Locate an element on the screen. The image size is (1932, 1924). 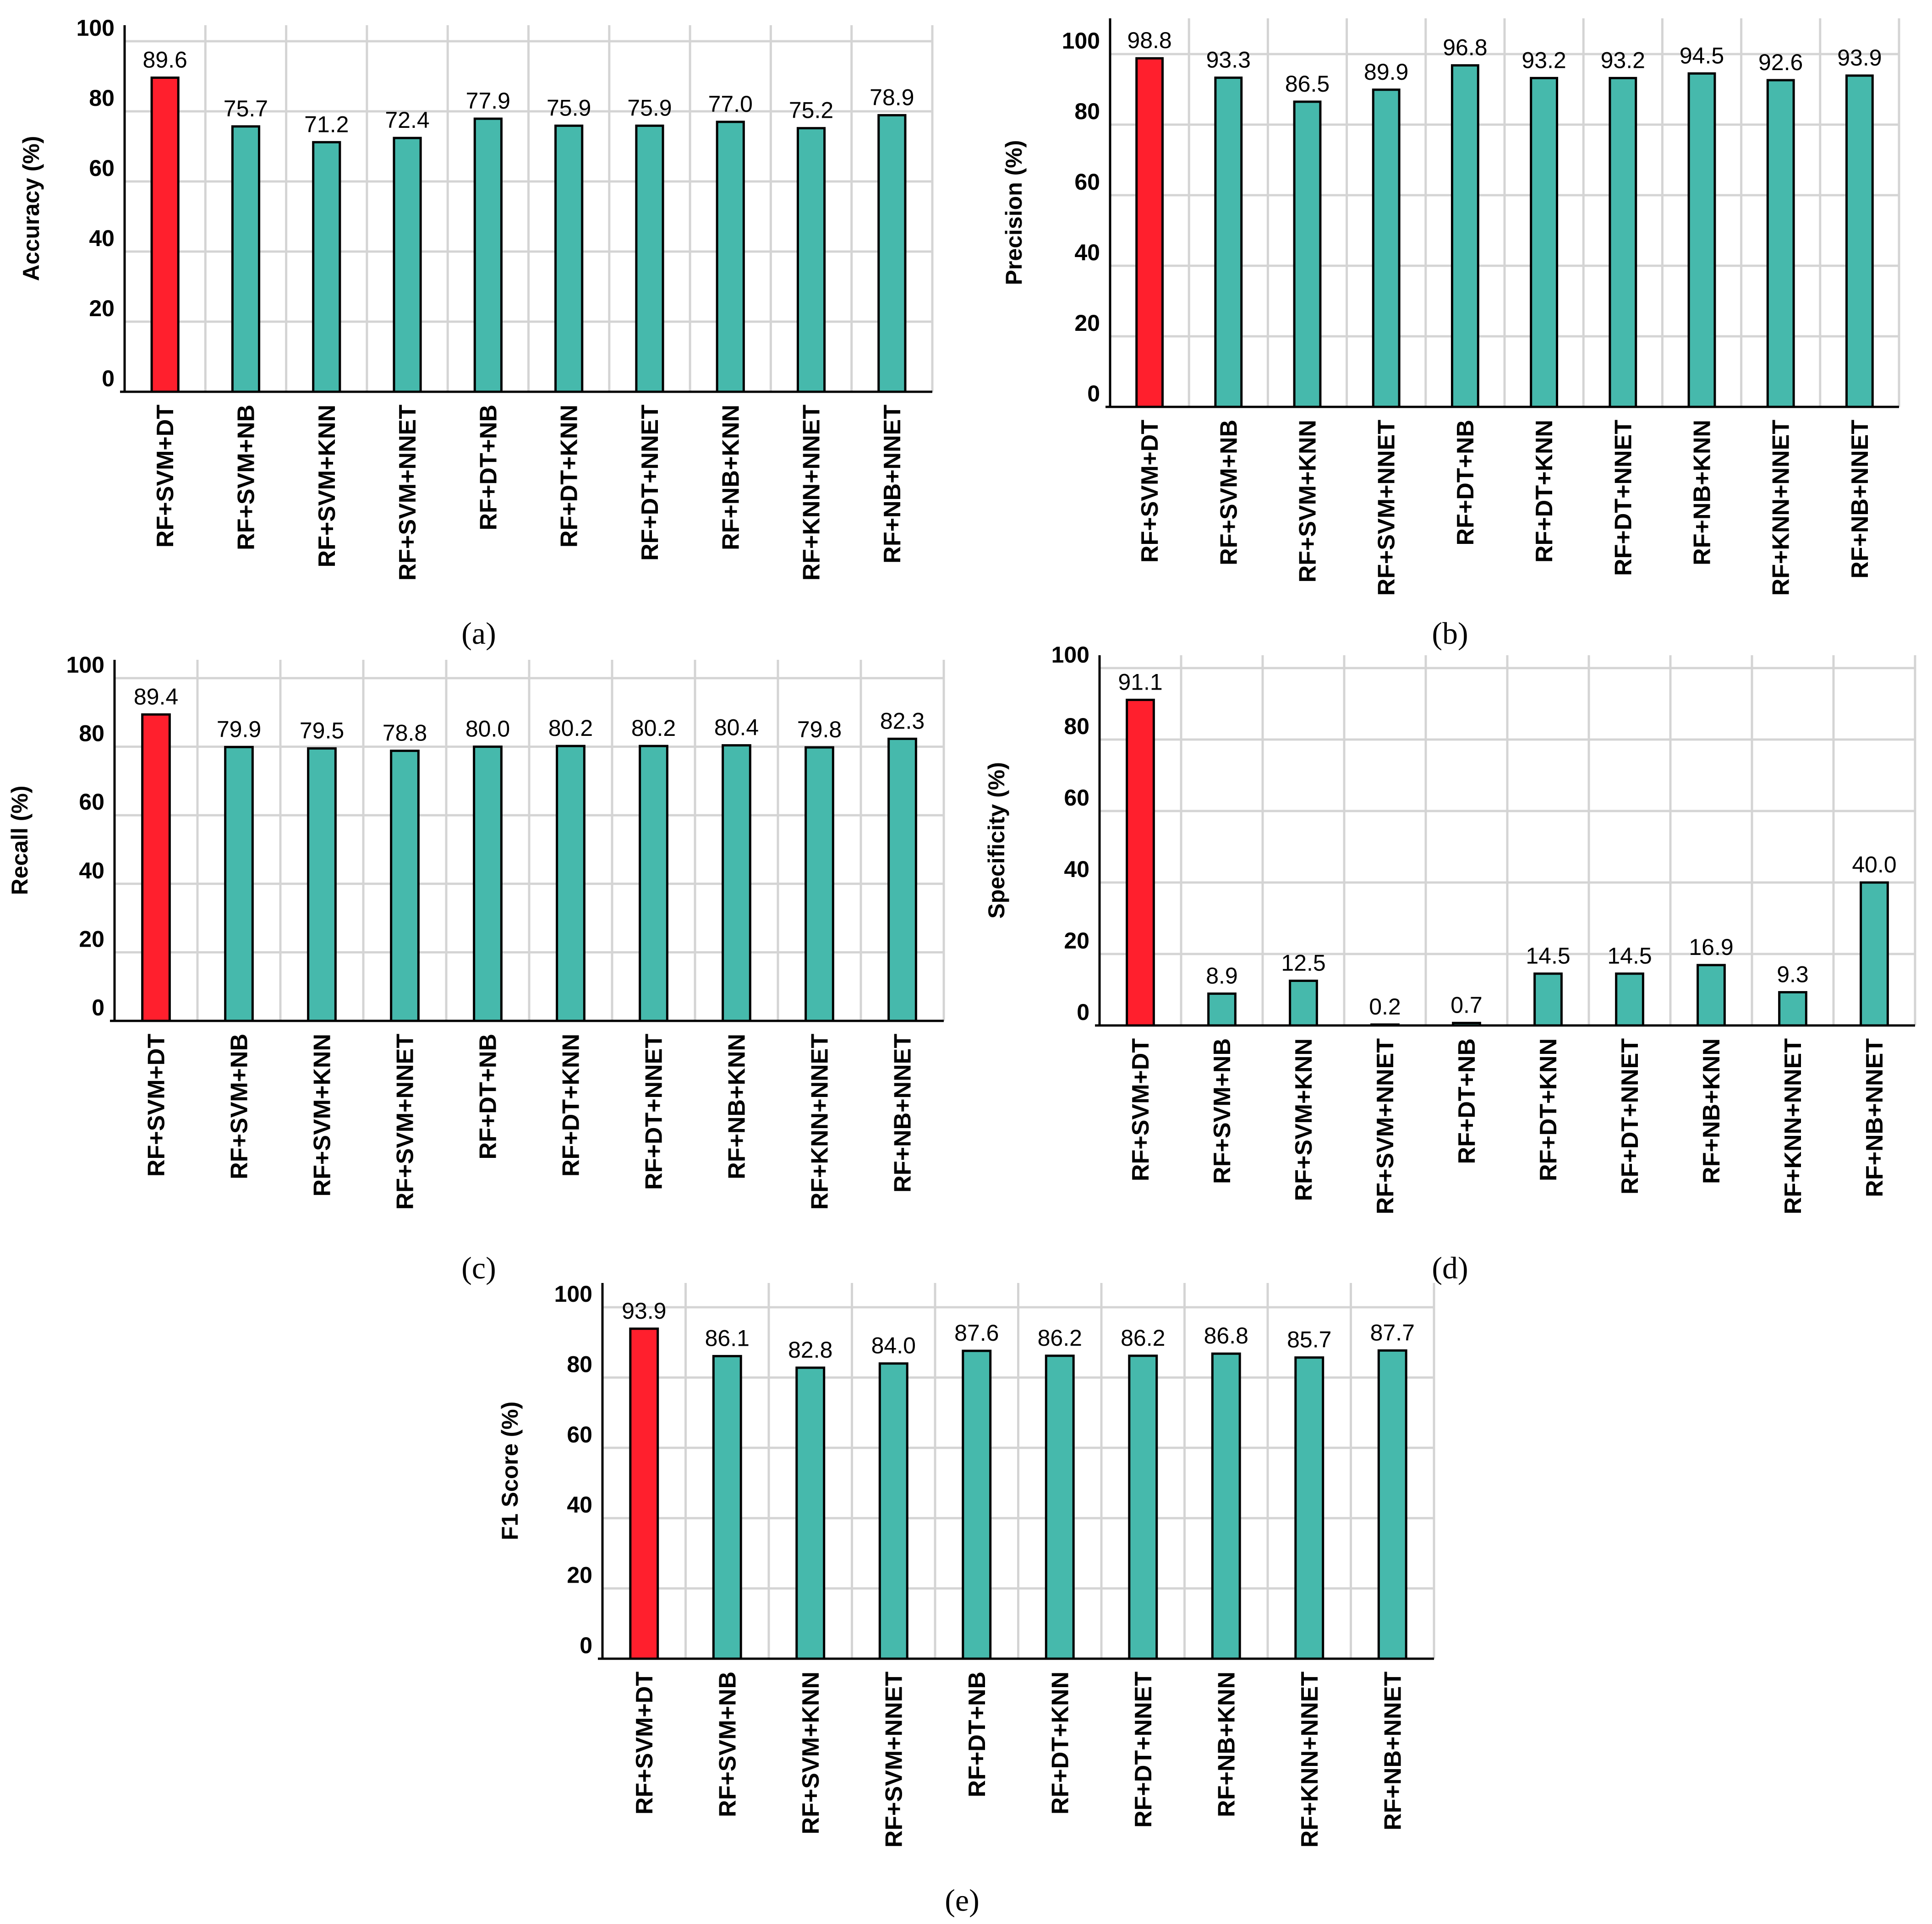
x-tick-label: RF+DT+NNET is located at coordinates (650, 483).